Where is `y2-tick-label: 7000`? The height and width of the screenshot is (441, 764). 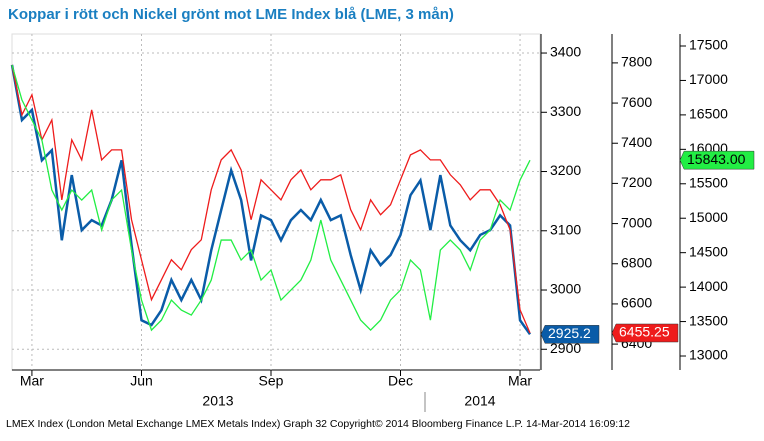 y2-tick-label: 7000 is located at coordinates (636, 222).